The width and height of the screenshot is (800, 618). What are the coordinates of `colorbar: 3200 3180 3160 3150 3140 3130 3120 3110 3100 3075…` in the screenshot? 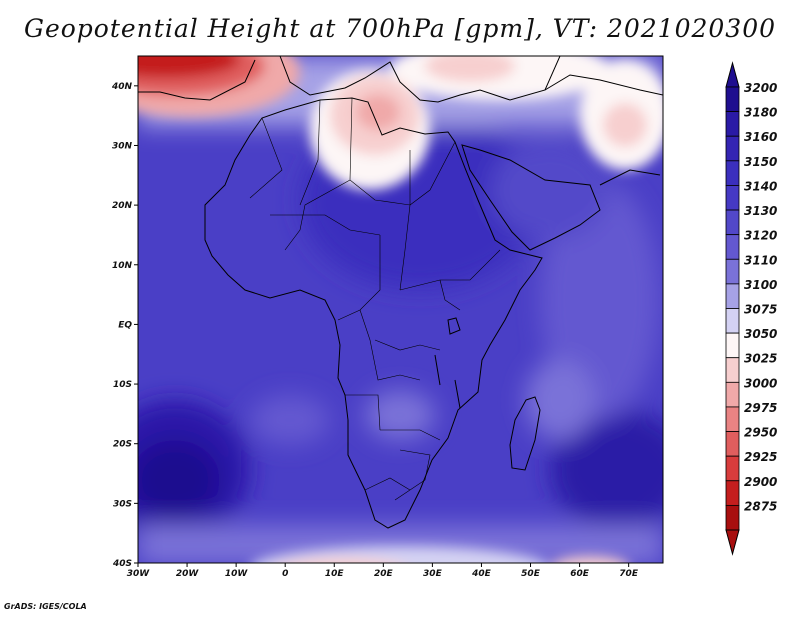 It's located at (751, 308).